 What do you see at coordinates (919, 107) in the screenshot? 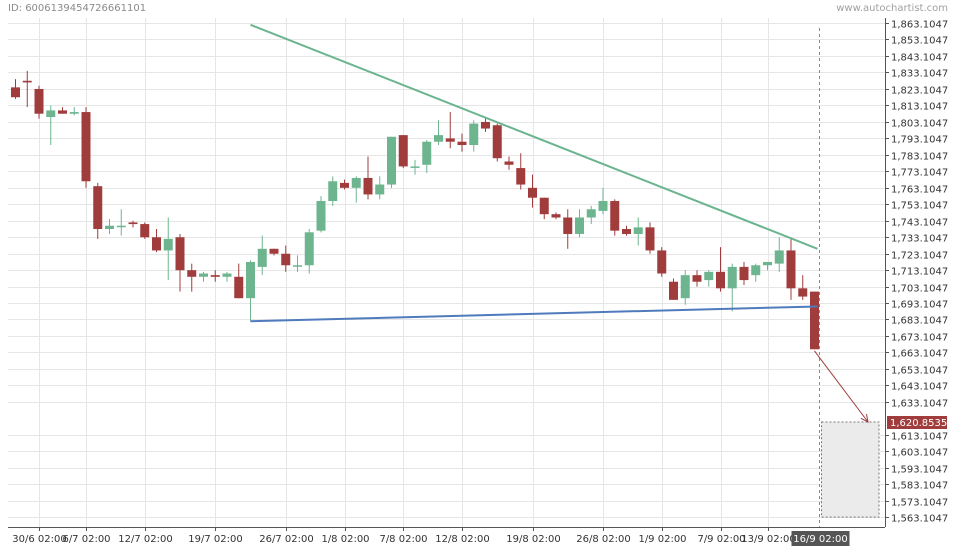
I see `y-tick-label: 1,813.1047` at bounding box center [919, 107].